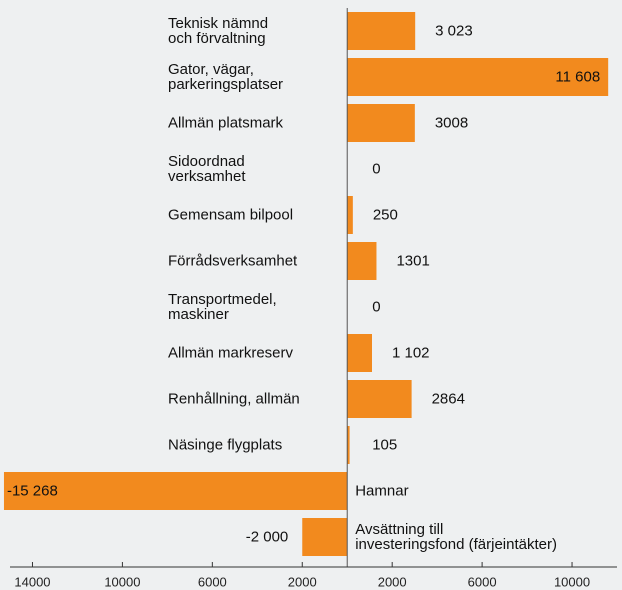  Describe the element at coordinates (231, 353) in the screenshot. I see `category-label: Allmän markreserv` at that location.